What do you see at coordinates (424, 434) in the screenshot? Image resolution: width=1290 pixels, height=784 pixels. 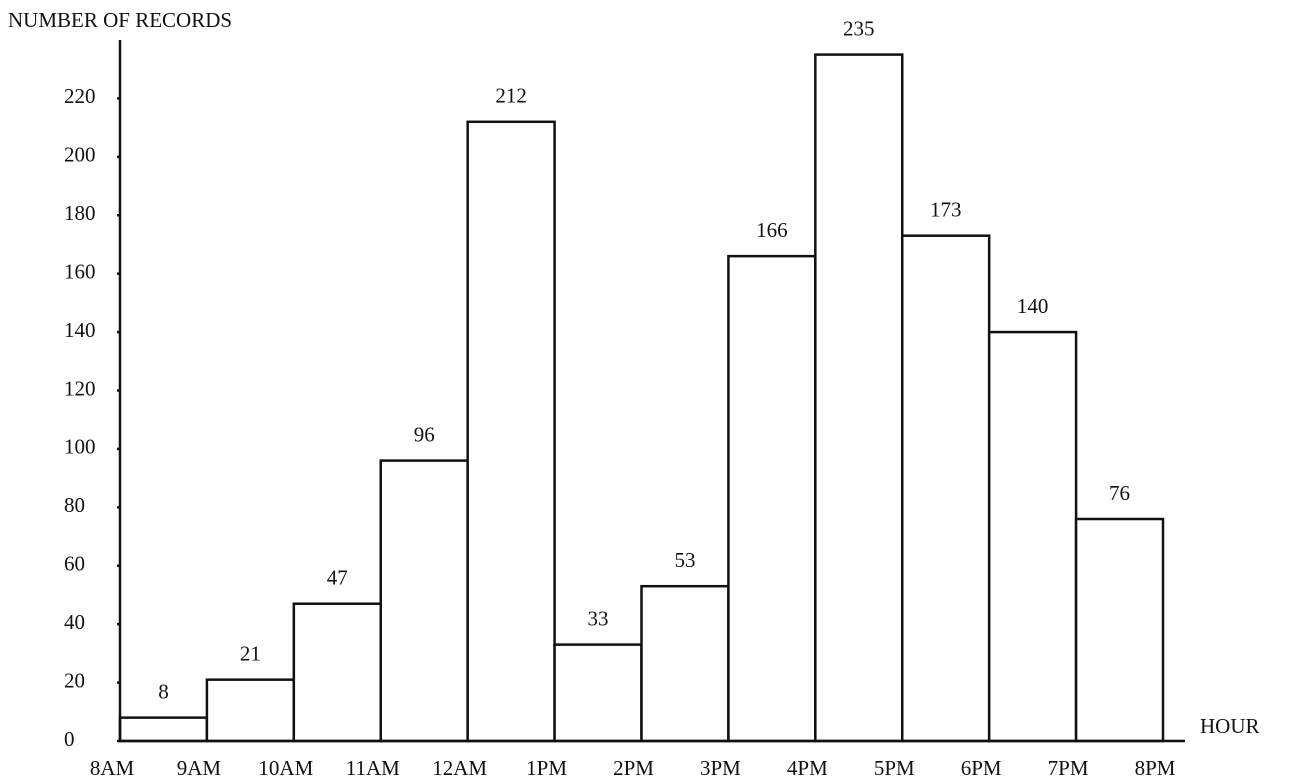 I see `value-label: 96` at bounding box center [424, 434].